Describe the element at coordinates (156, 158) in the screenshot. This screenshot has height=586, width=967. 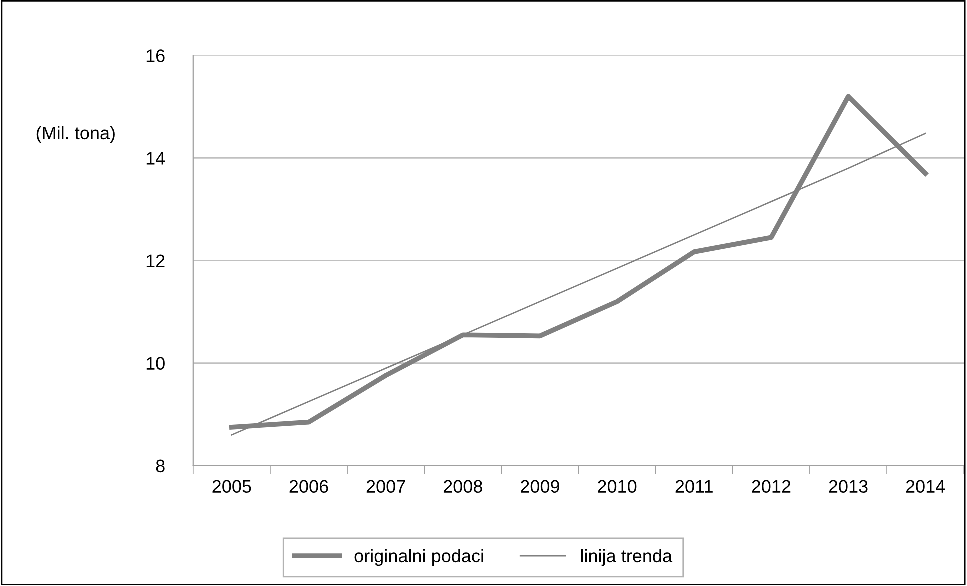
I see `y-tick-label: 14` at that location.